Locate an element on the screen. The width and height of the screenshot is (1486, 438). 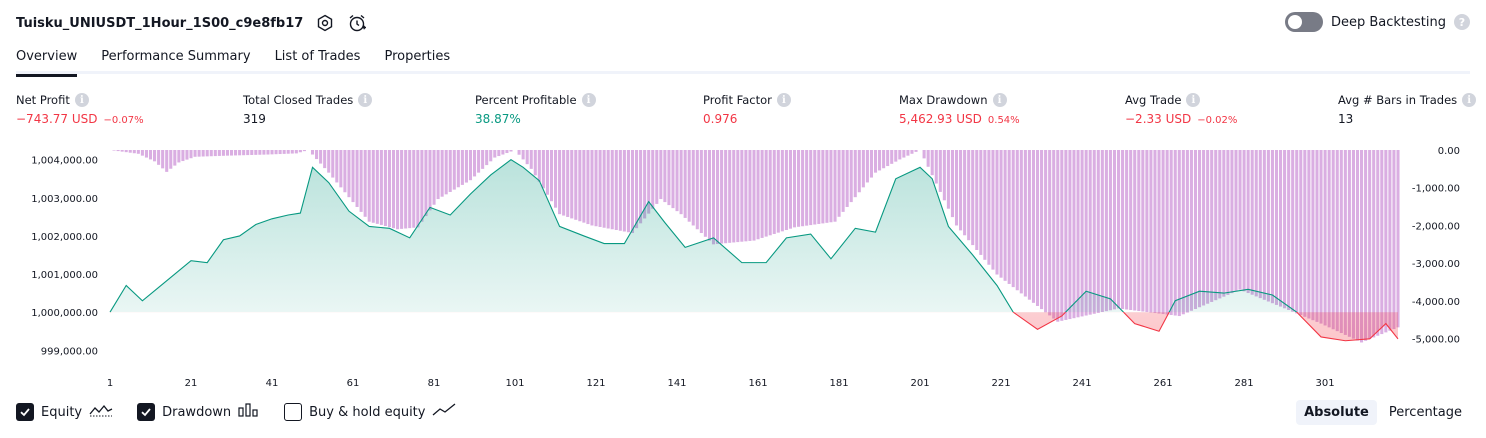
drawdown-checkbox is located at coordinates (146, 412).